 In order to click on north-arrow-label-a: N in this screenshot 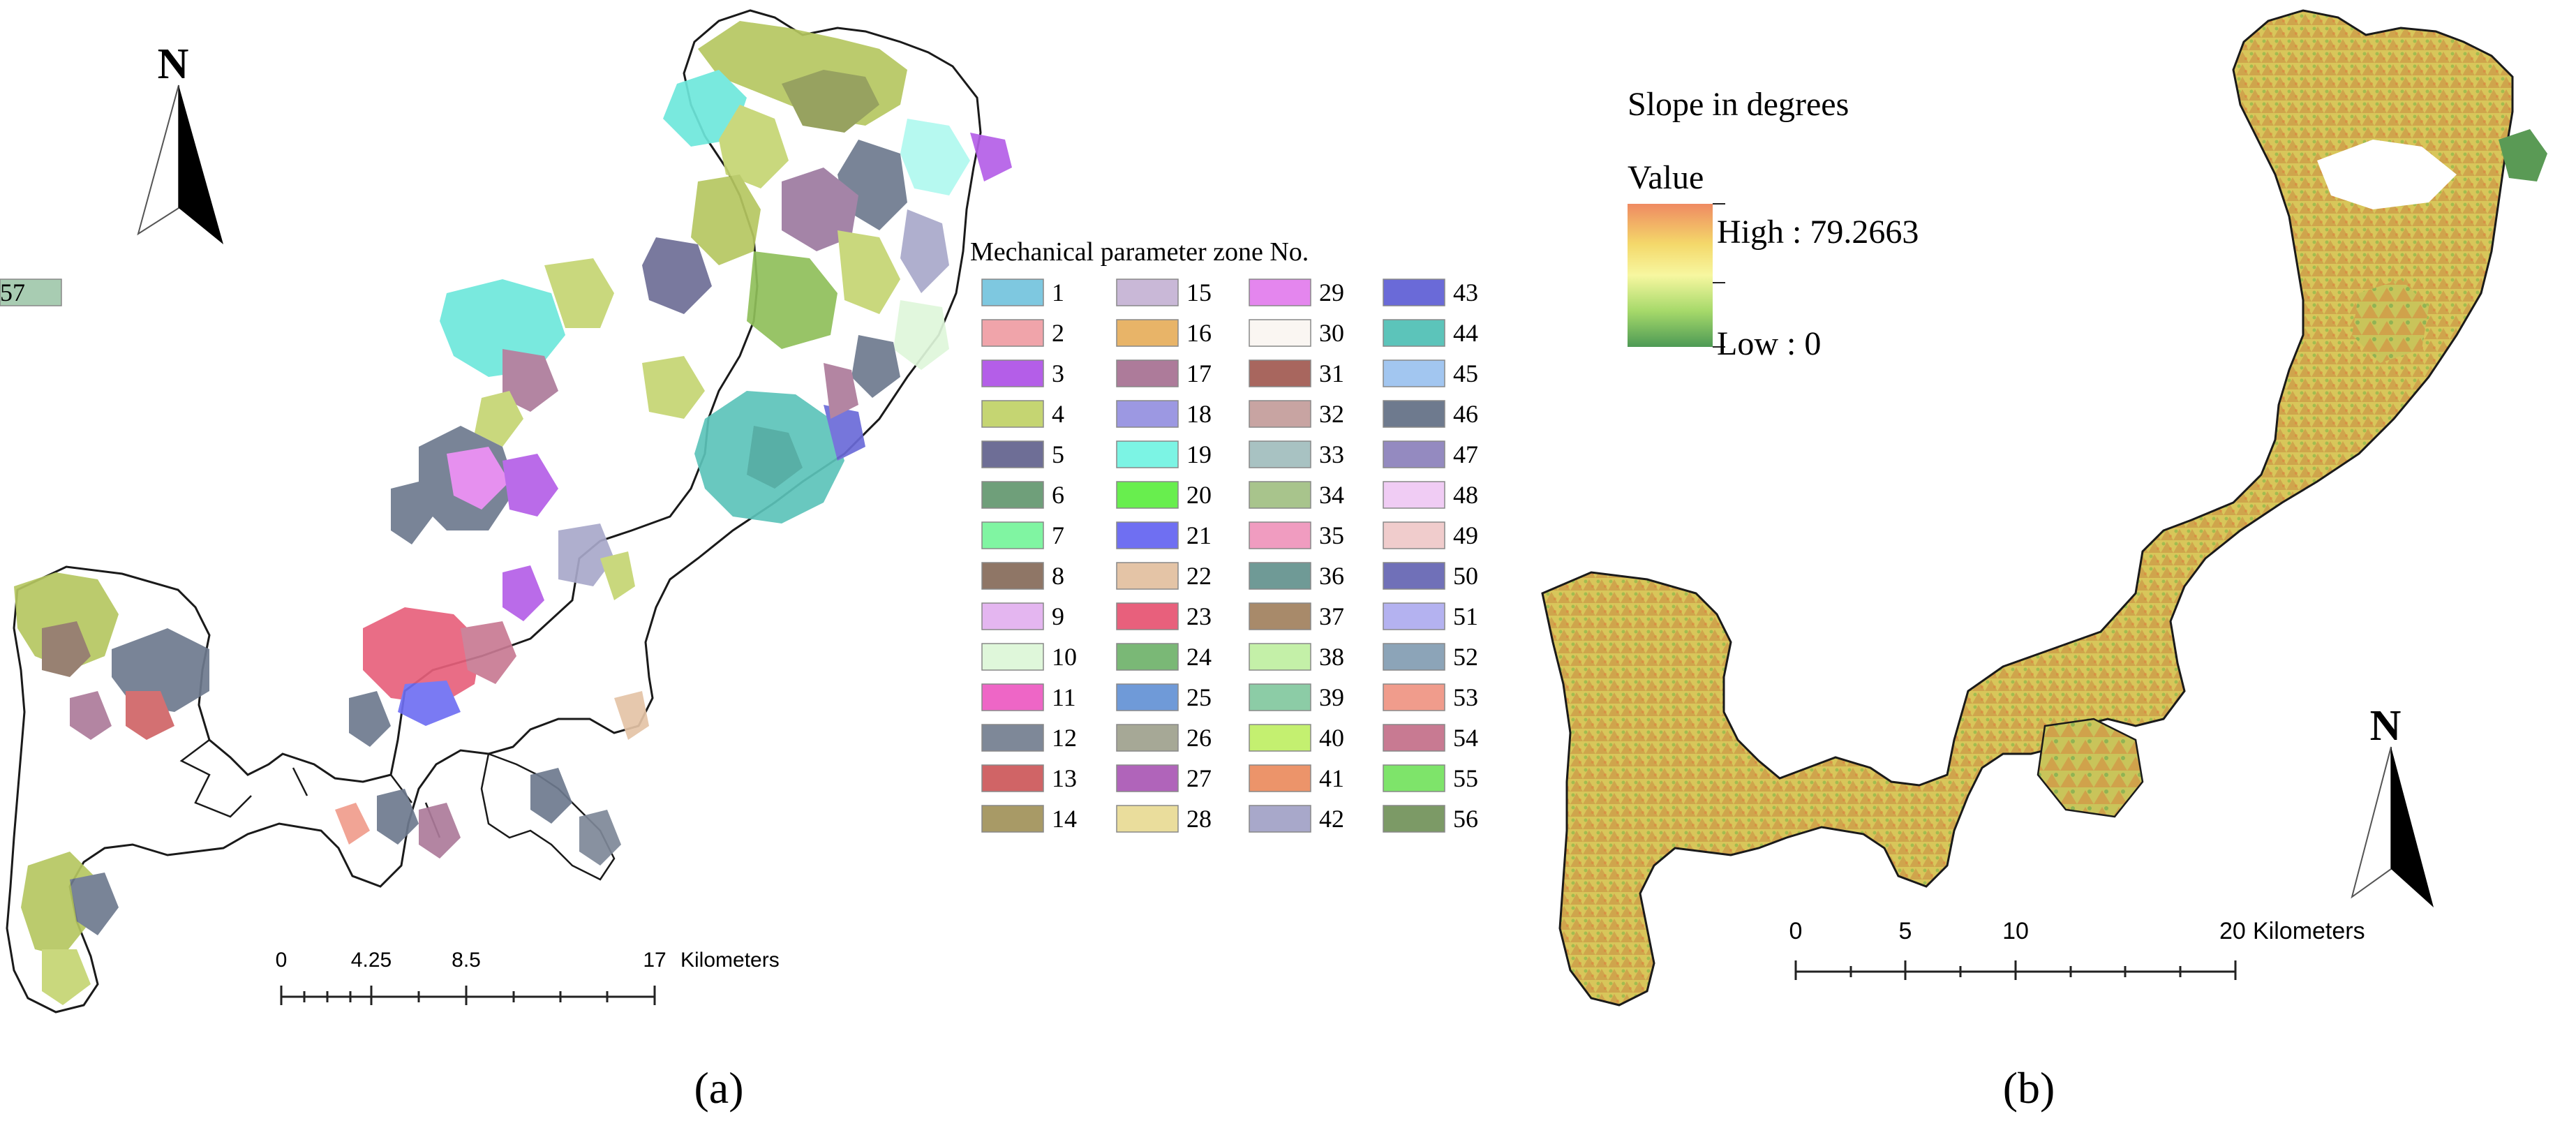, I will do `click(173, 64)`.